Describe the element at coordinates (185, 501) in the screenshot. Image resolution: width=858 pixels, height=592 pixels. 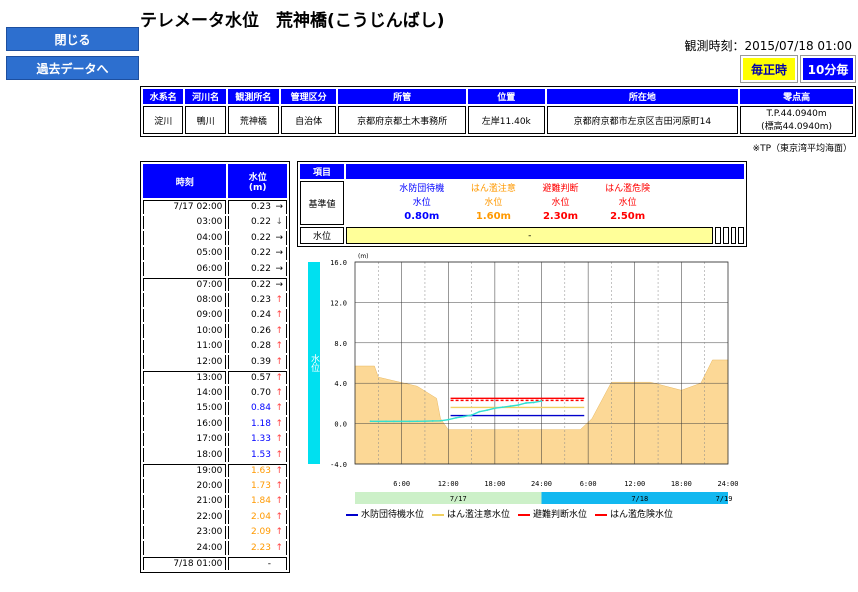
I see `timeline-time: 21:00` at that location.